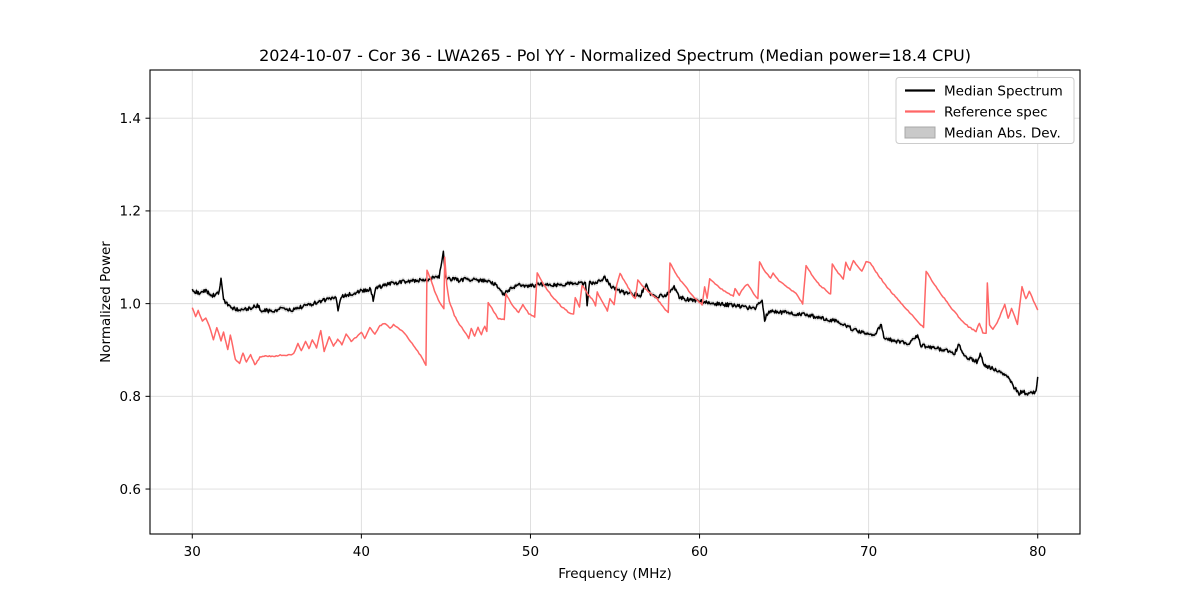  I want to click on legend-box, so click(985, 110).